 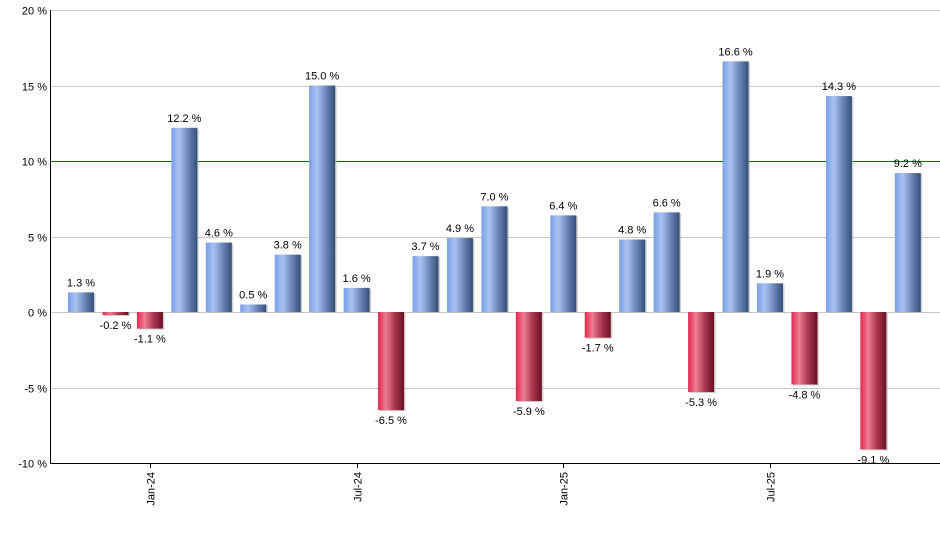 I want to click on y-tick-label: -10 %, so click(x=32, y=465).